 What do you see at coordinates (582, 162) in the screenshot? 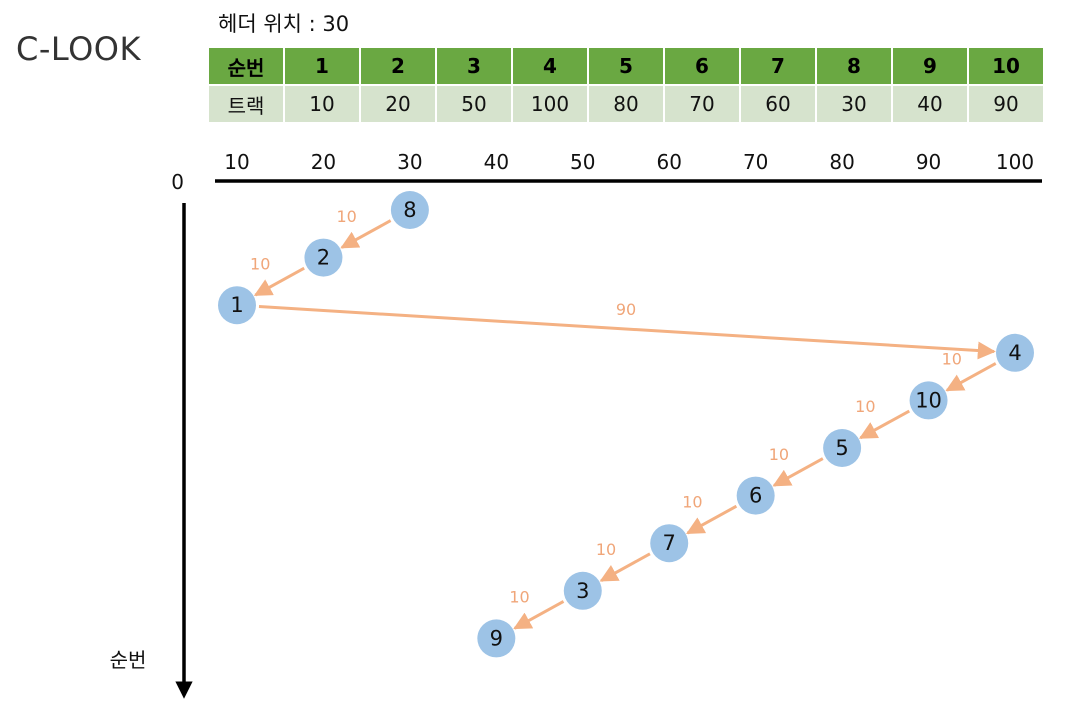
I see `x-tick-label: 50` at bounding box center [582, 162].